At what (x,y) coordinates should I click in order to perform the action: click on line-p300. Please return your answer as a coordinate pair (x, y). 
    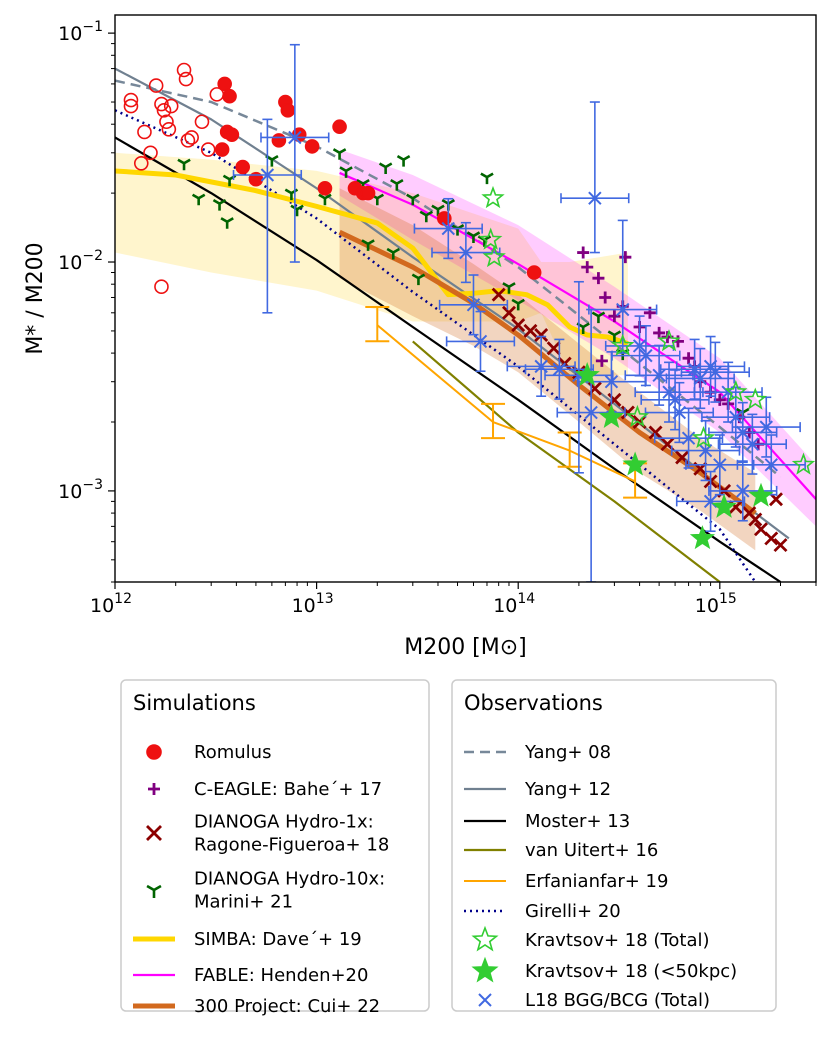
    Looking at the image, I should click on (547, 372).